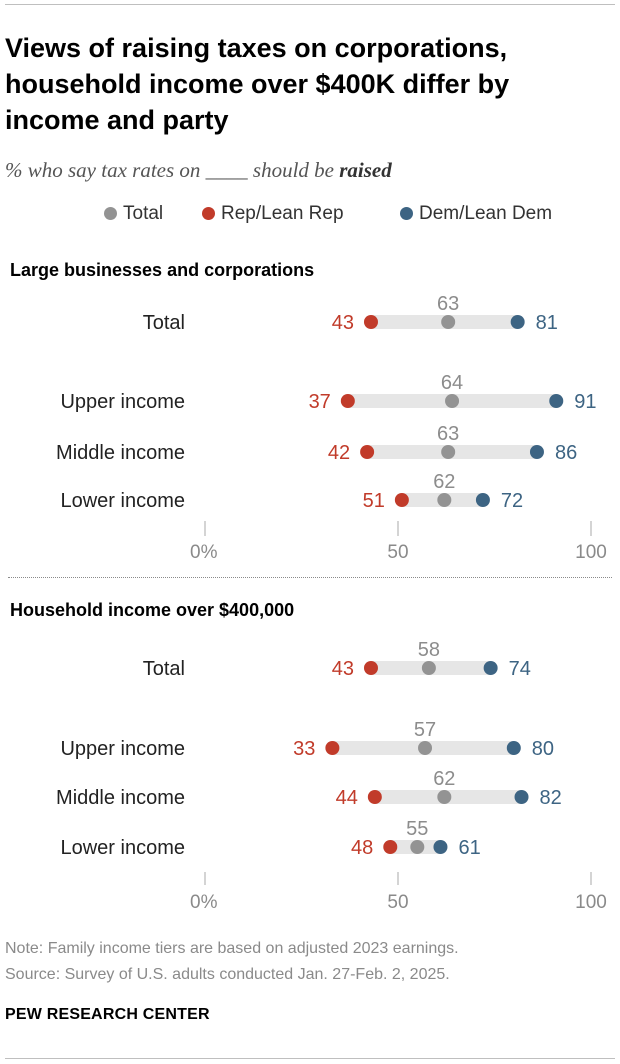 Image resolution: width=620 pixels, height=1064 pixels. I want to click on panel2-tick-label-100: 100, so click(591, 902).